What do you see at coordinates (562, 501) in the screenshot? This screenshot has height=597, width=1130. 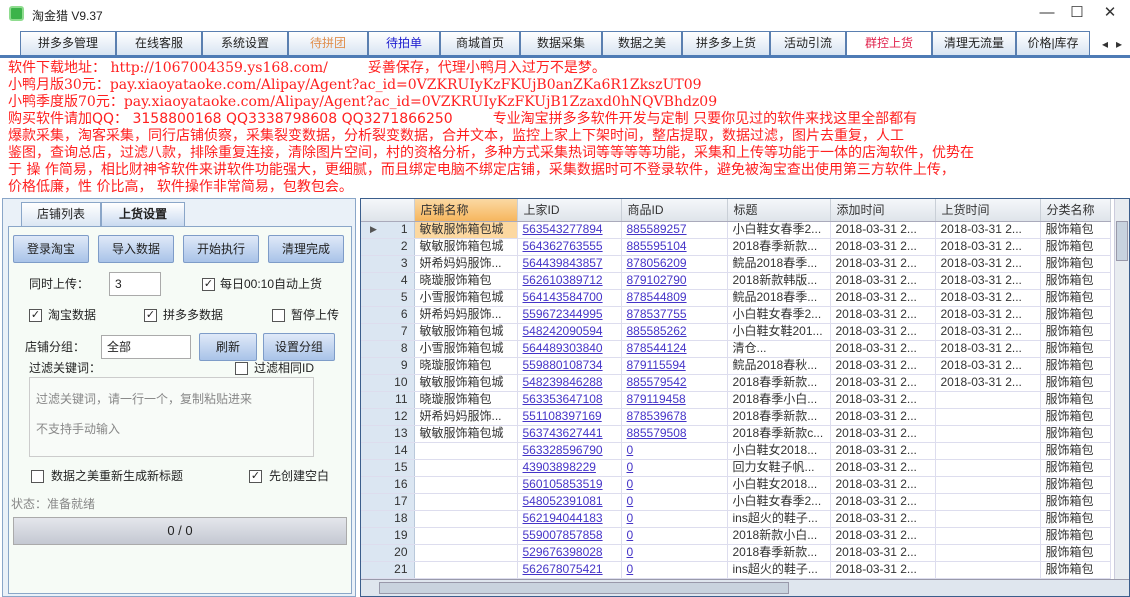 I see `supplier-id-link: 548052391081` at bounding box center [562, 501].